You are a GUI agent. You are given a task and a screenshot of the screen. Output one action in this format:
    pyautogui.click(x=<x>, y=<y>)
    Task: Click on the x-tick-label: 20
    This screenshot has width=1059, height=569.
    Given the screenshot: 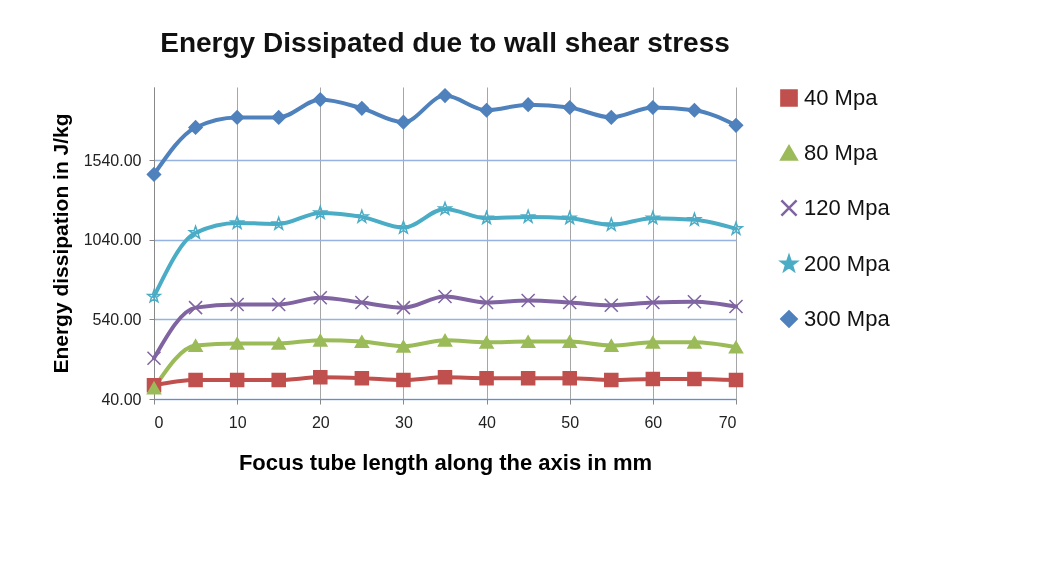 What is the action you would take?
    pyautogui.click(x=320, y=422)
    